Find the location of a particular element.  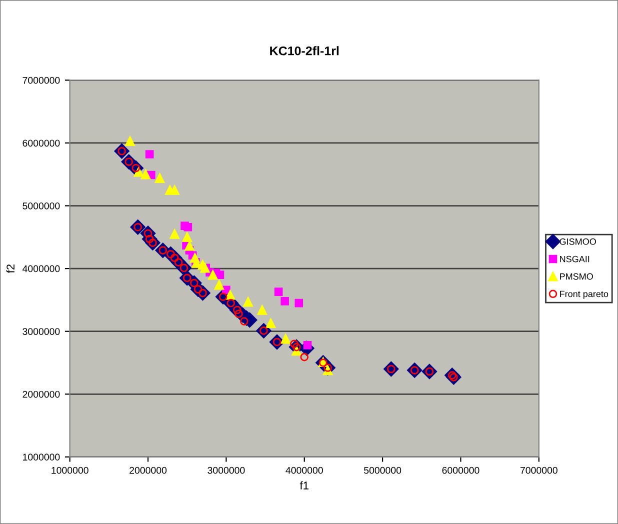

x-tick-label: 7000000 is located at coordinates (539, 470).